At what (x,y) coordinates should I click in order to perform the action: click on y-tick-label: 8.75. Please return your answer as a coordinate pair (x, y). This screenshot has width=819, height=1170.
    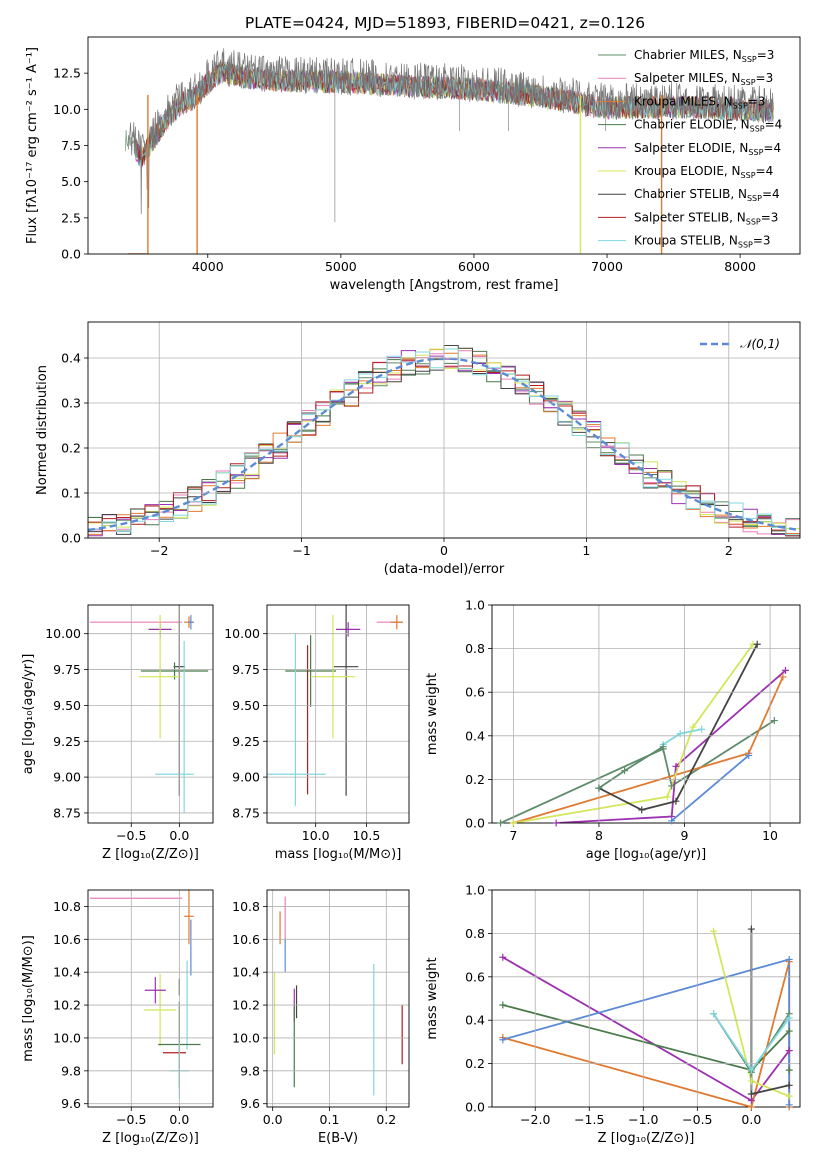
    Looking at the image, I should click on (246, 812).